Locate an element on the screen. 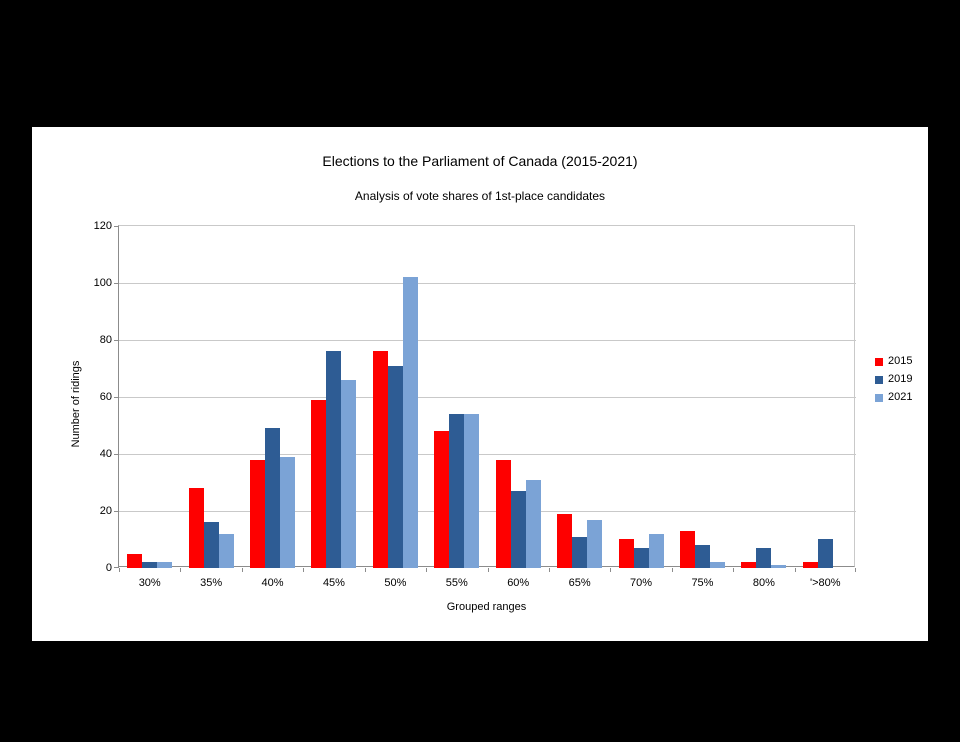 This screenshot has height=742, width=960. x-category-label: 80% is located at coordinates (763, 583).